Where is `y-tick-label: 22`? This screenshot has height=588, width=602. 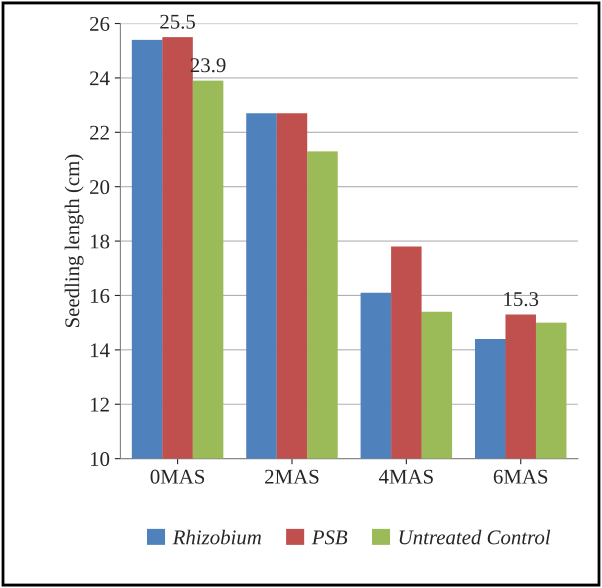 y-tick-label: 22 is located at coordinates (99, 133).